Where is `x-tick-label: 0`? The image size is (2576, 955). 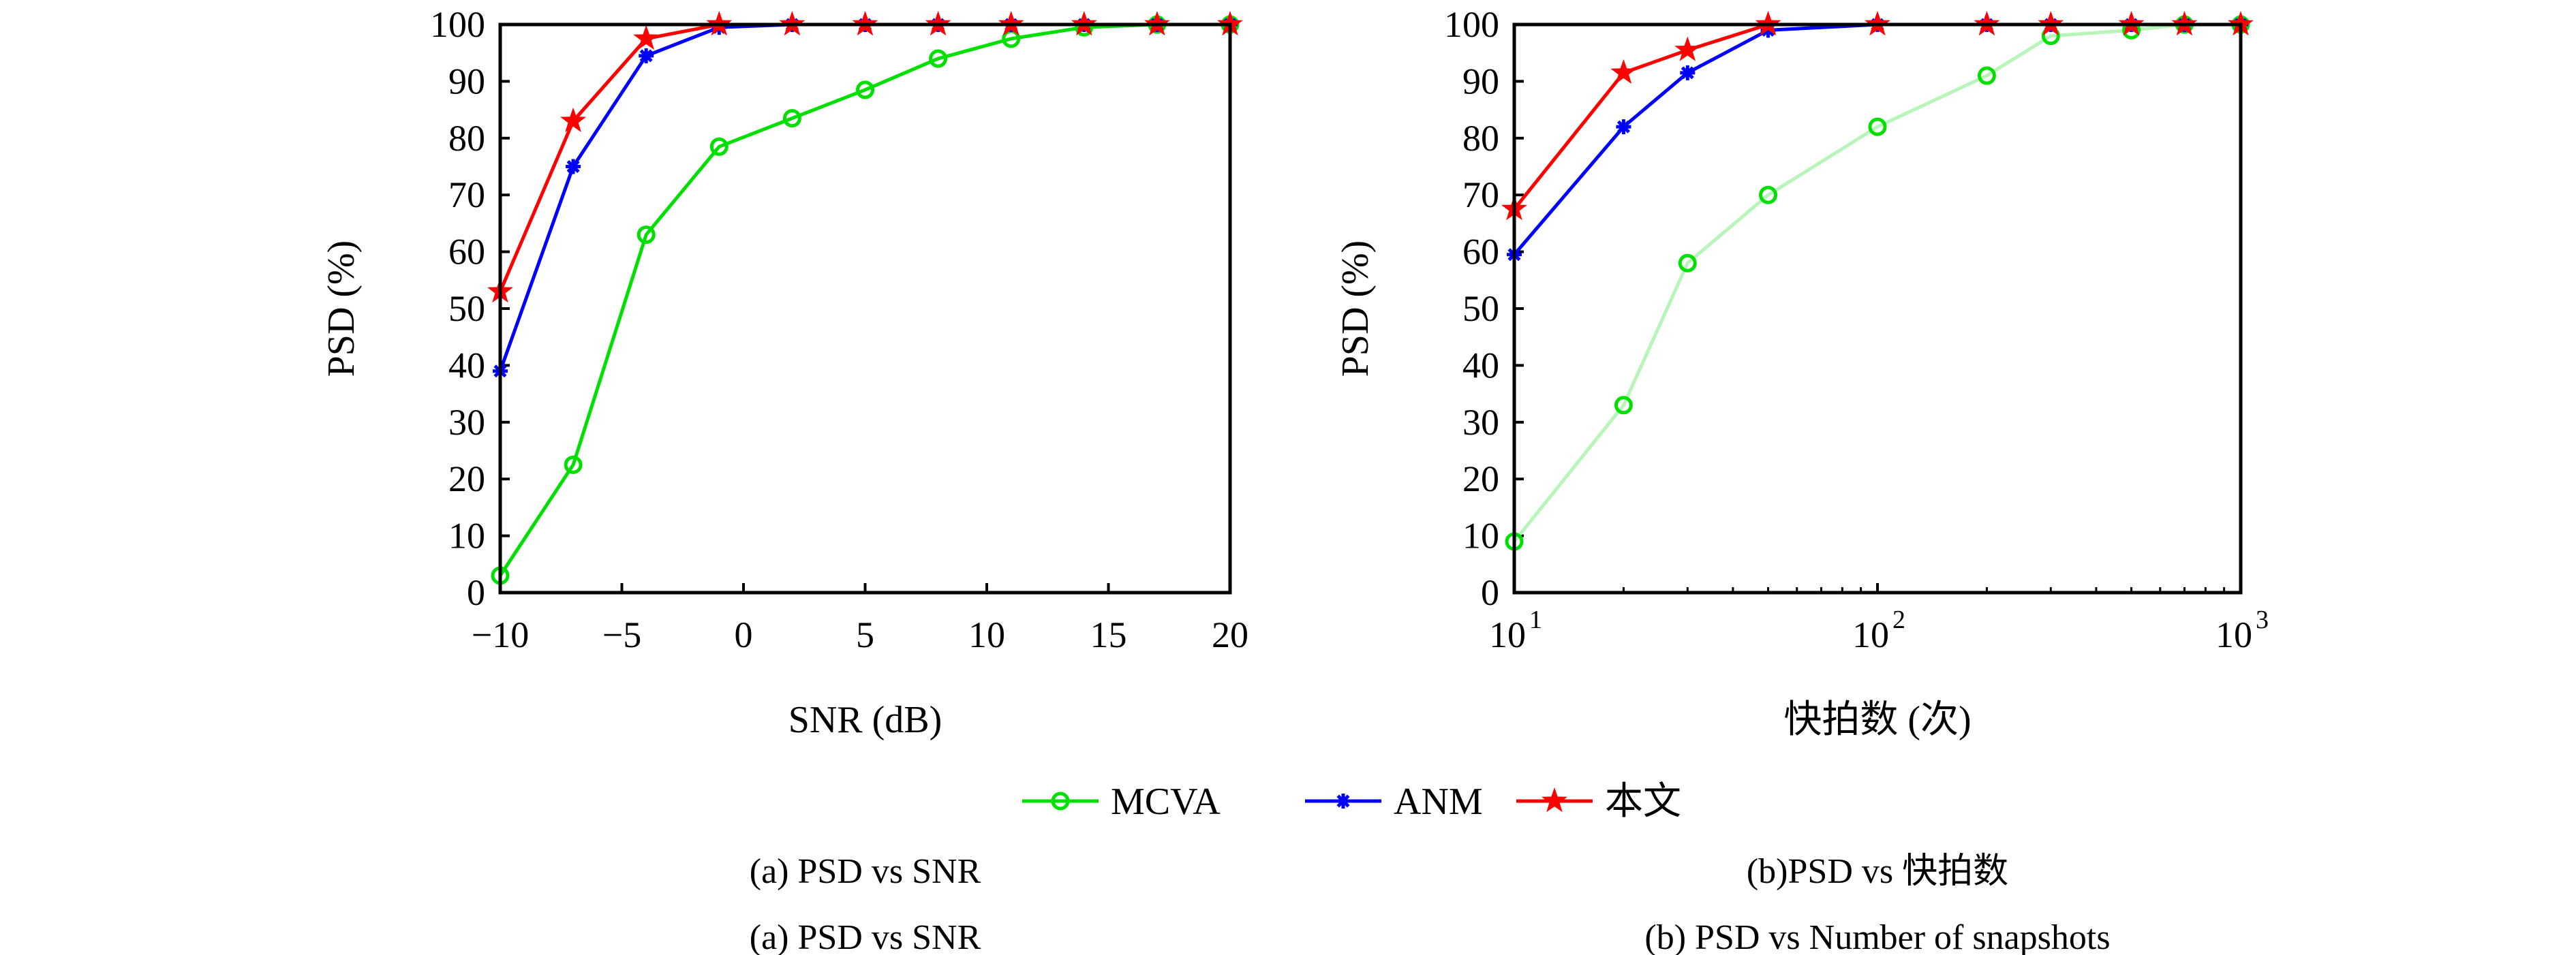 x-tick-label: 0 is located at coordinates (744, 634).